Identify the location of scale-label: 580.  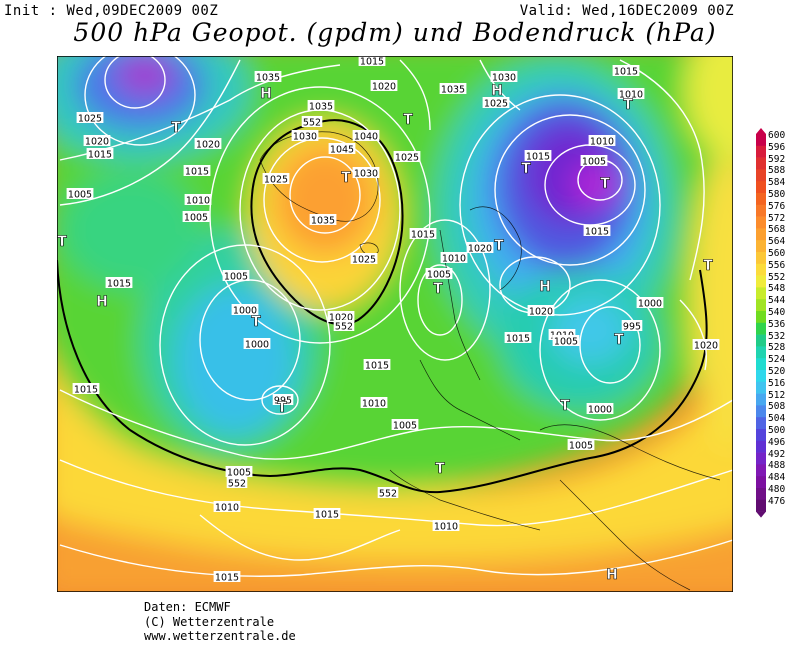
(777, 194).